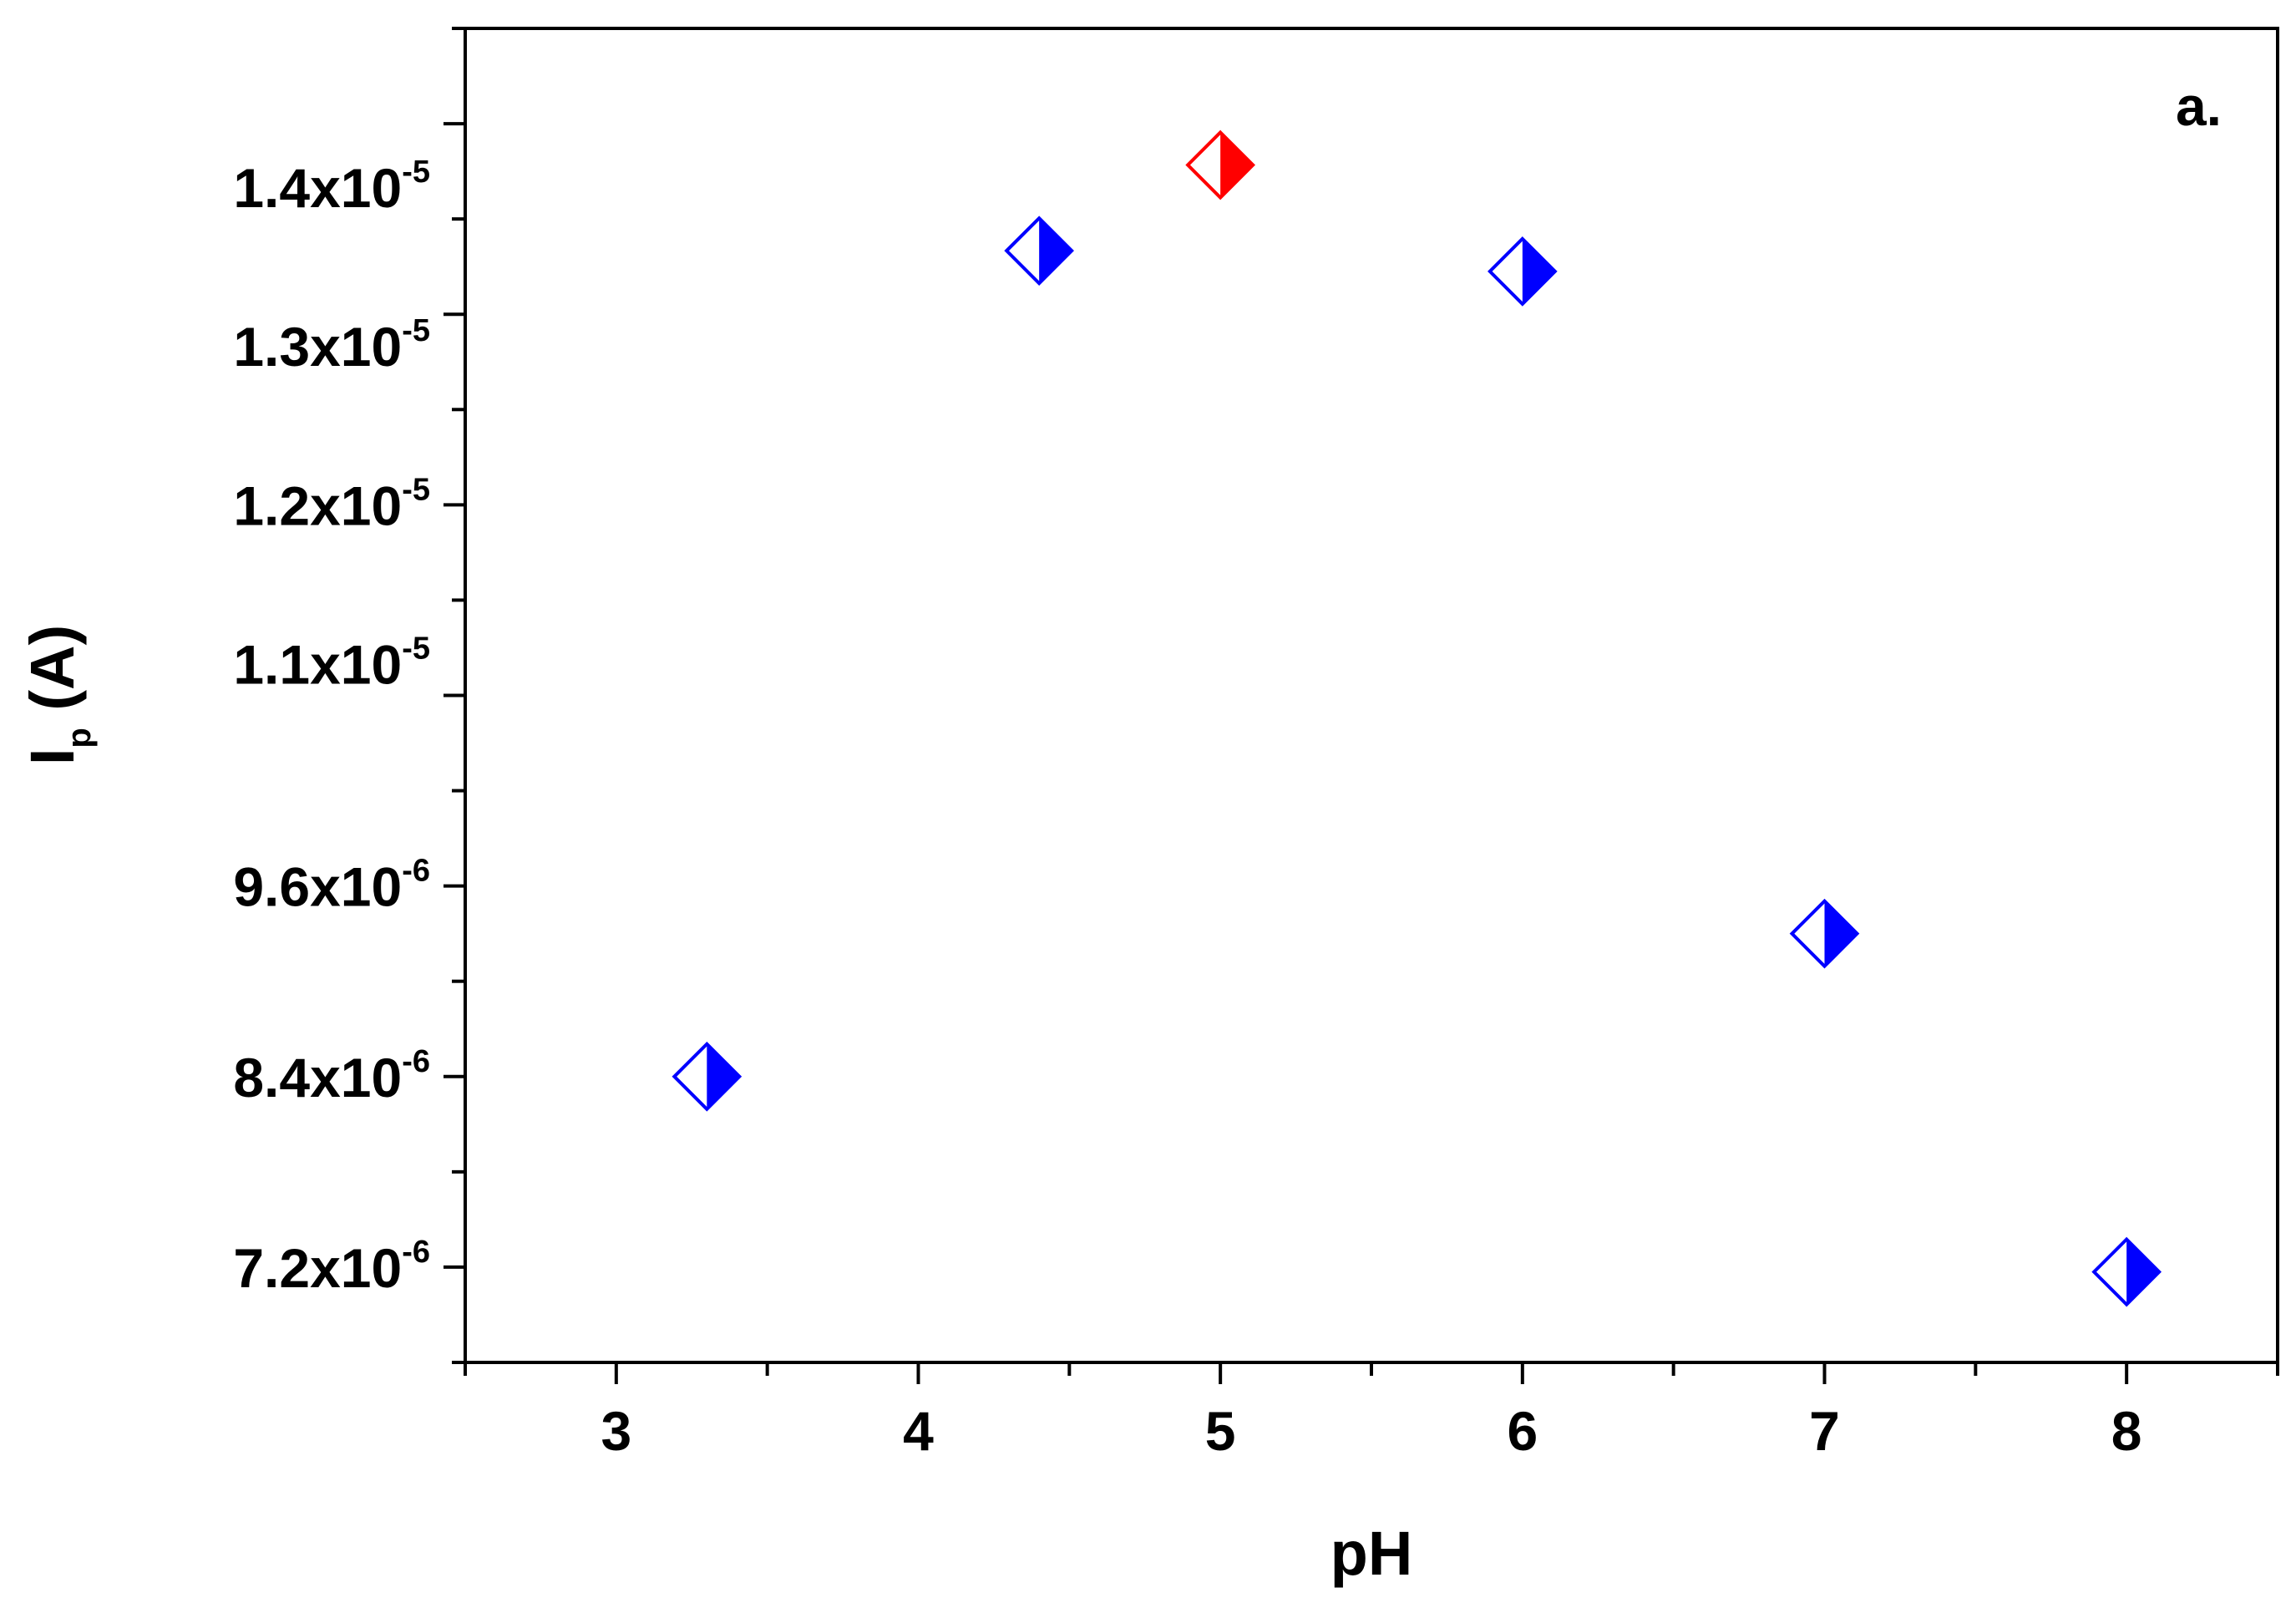 Image resolution: width=2296 pixels, height=1603 pixels. I want to click on x-tick-label: 3, so click(616, 1431).